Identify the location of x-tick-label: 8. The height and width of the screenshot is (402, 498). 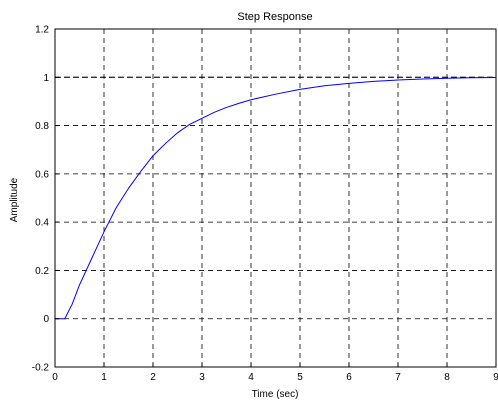
(447, 377).